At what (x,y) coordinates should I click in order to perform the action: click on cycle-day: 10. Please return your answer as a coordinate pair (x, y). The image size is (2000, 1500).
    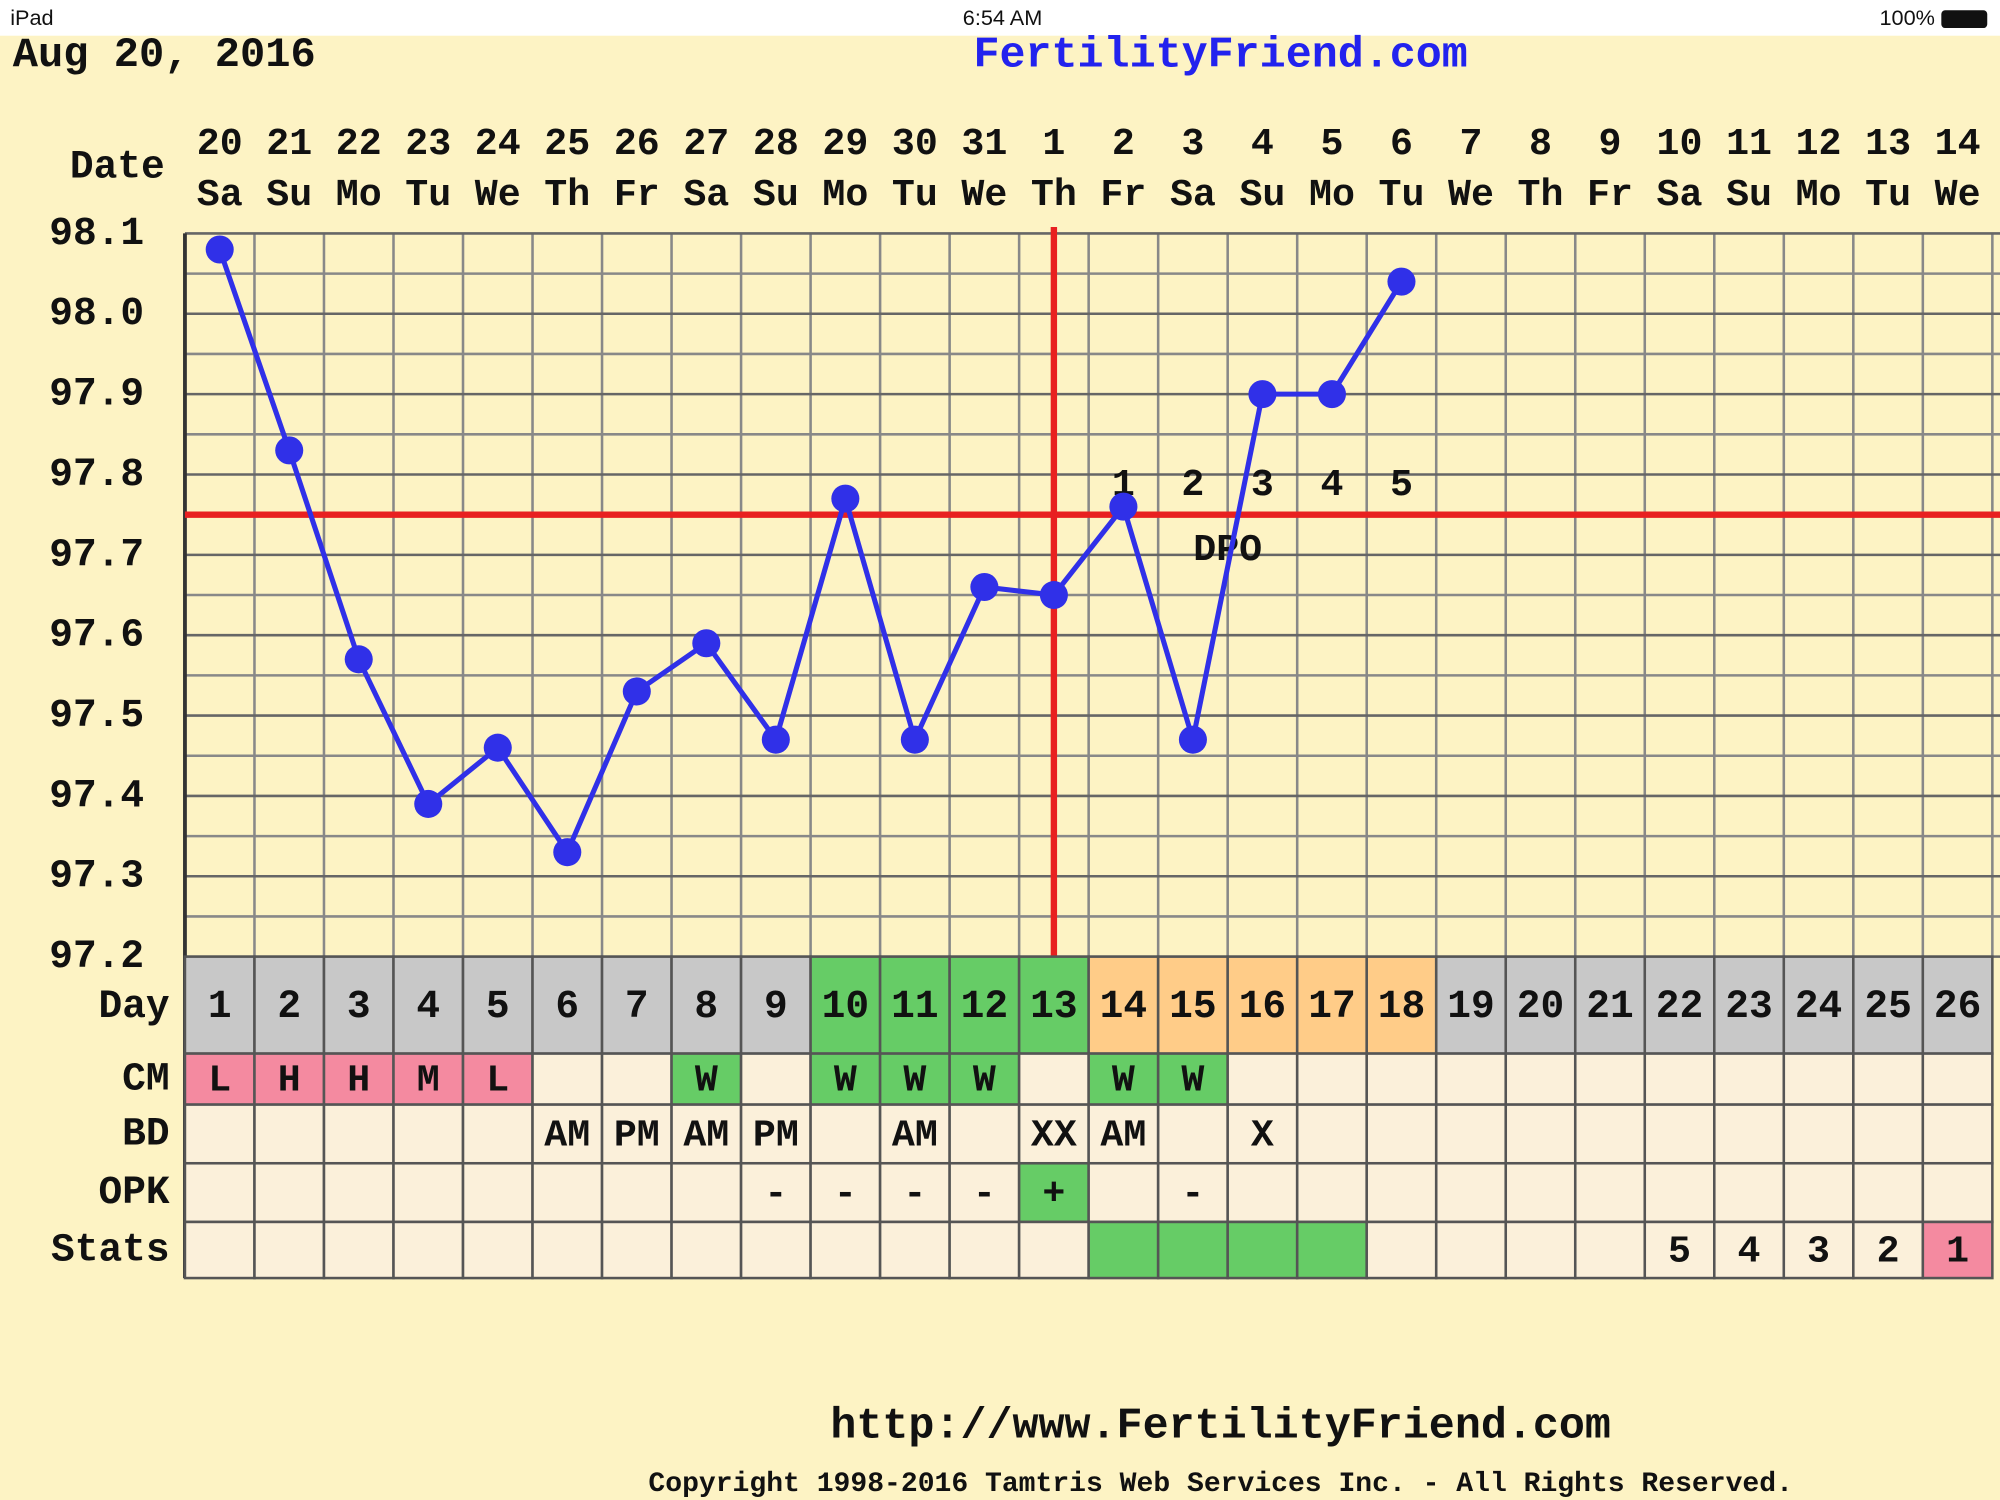
    Looking at the image, I should click on (845, 1006).